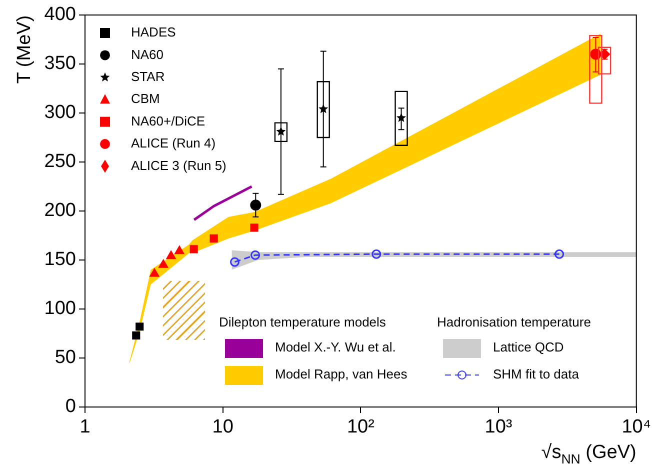 The height and width of the screenshot is (468, 654). Describe the element at coordinates (147, 54) in the screenshot. I see `legend-label: NA60` at that location.